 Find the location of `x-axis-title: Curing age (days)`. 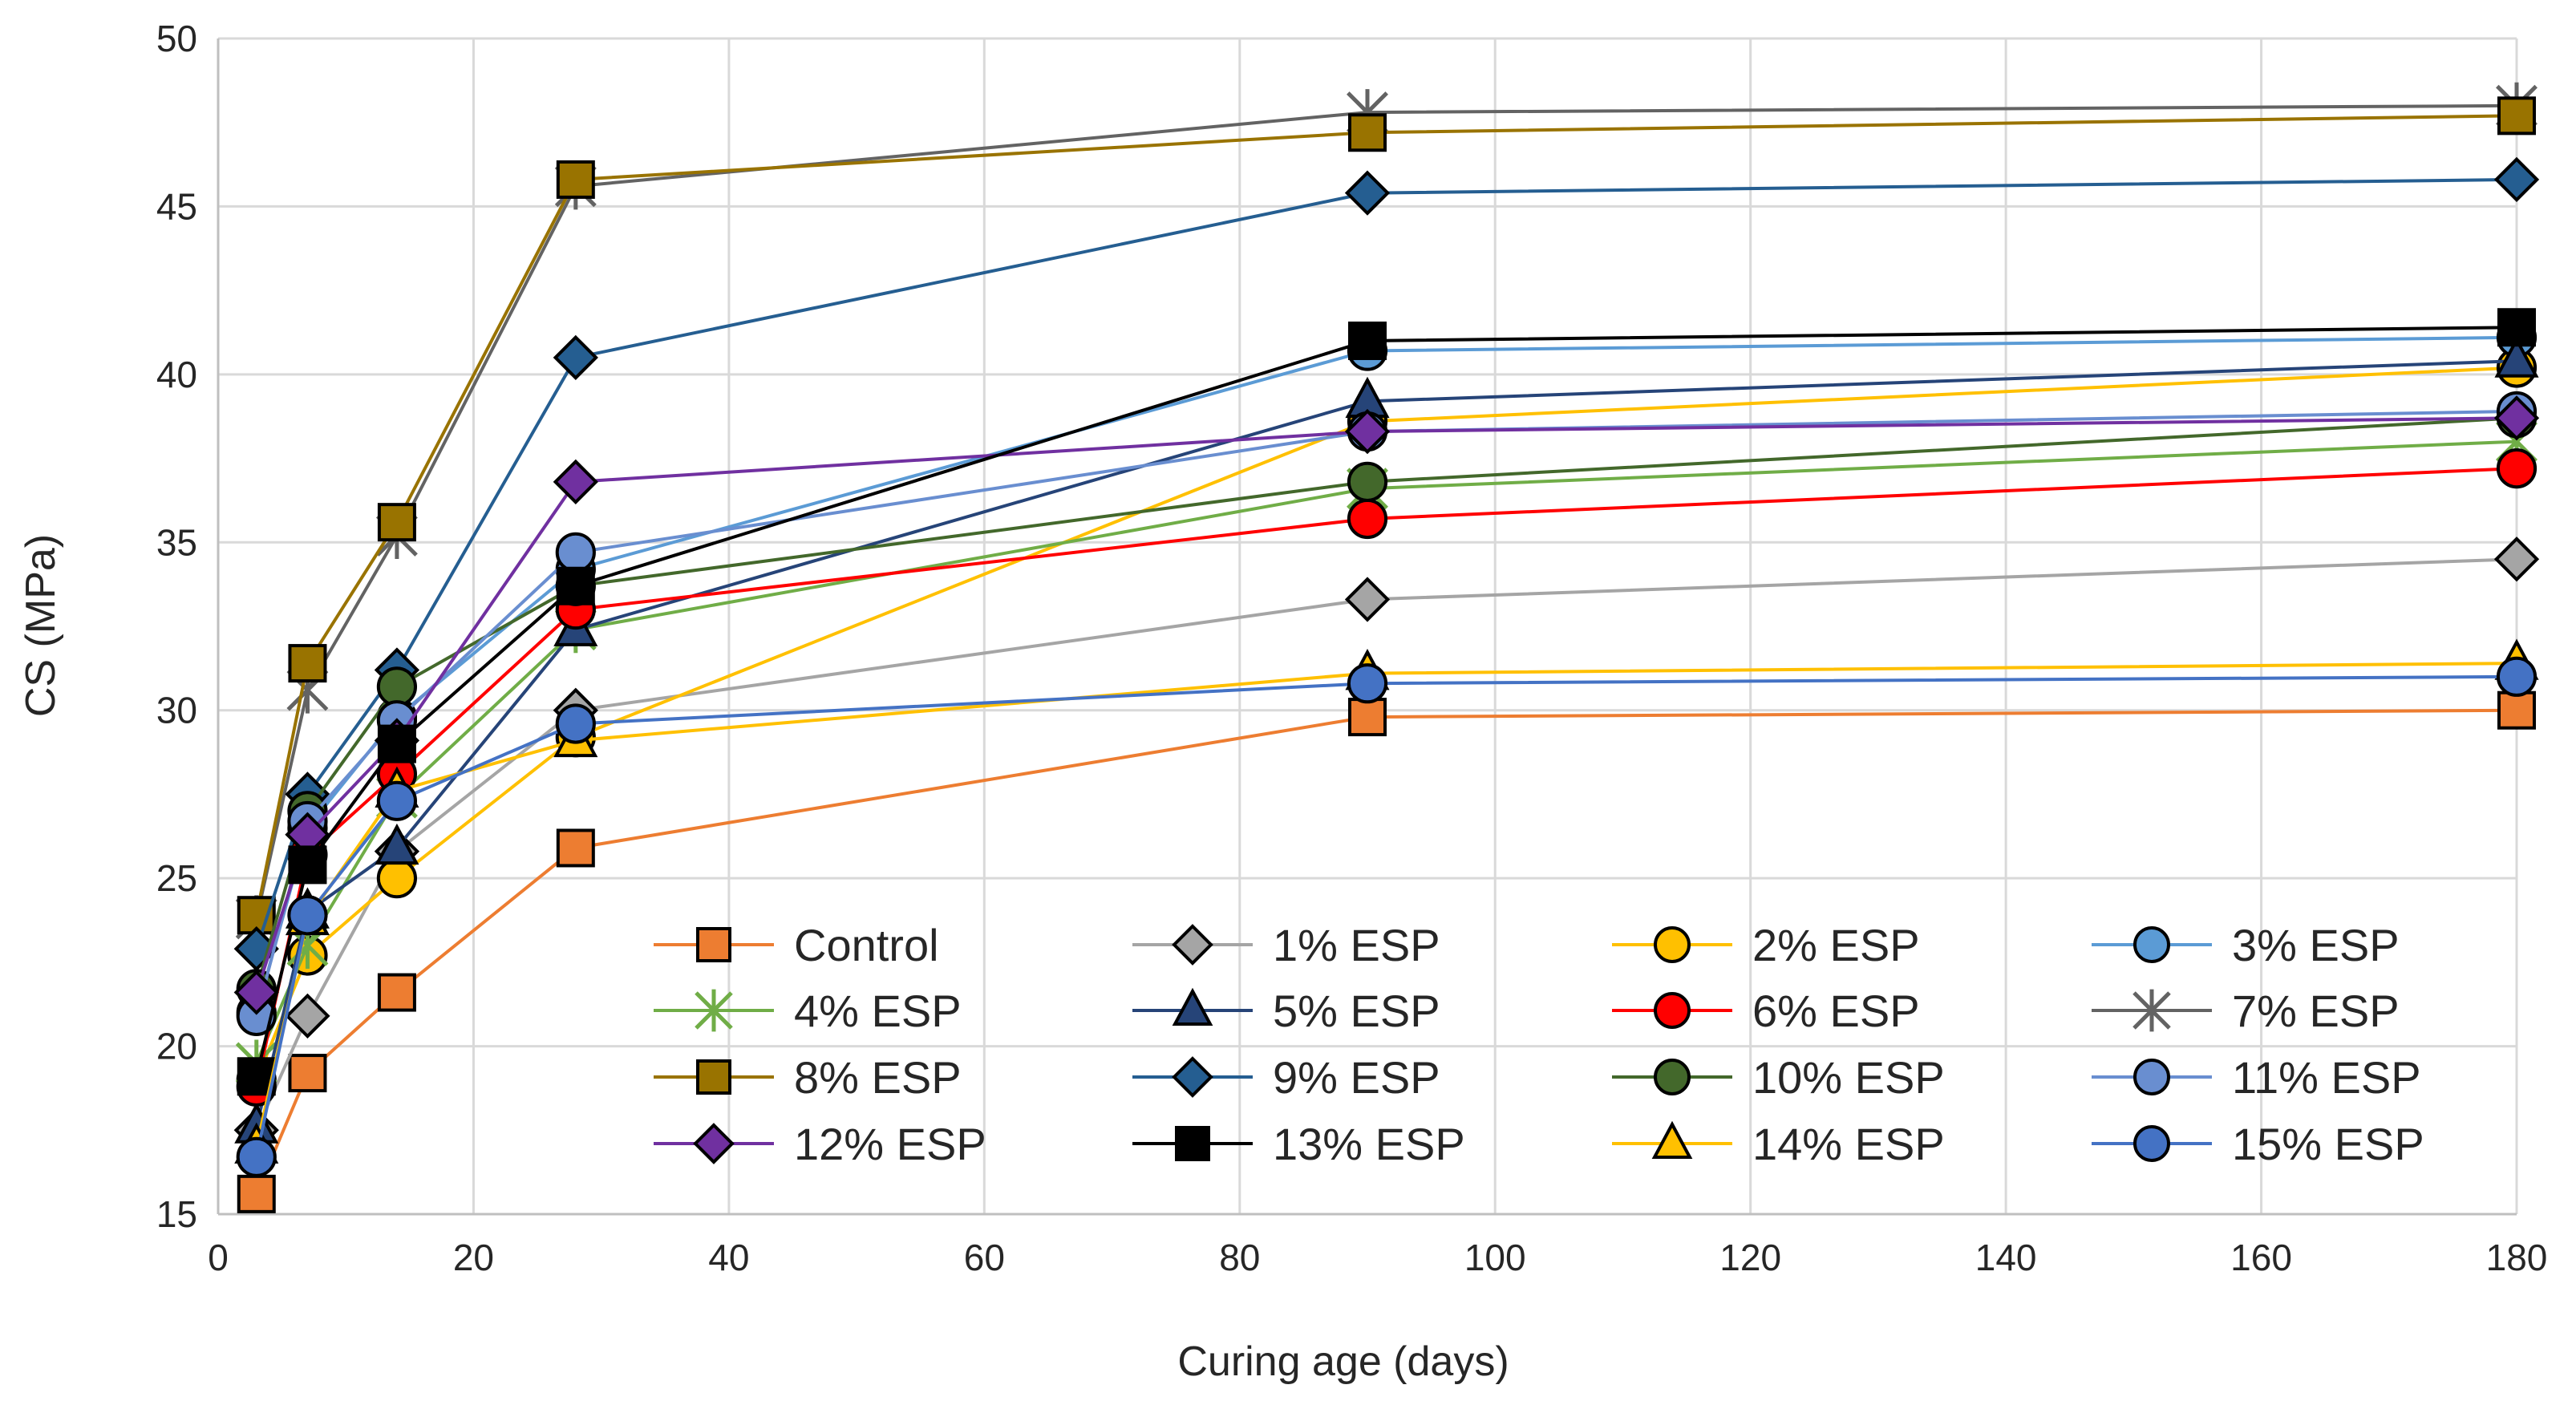

x-axis-title: Curing age (days) is located at coordinates (1343, 1362).